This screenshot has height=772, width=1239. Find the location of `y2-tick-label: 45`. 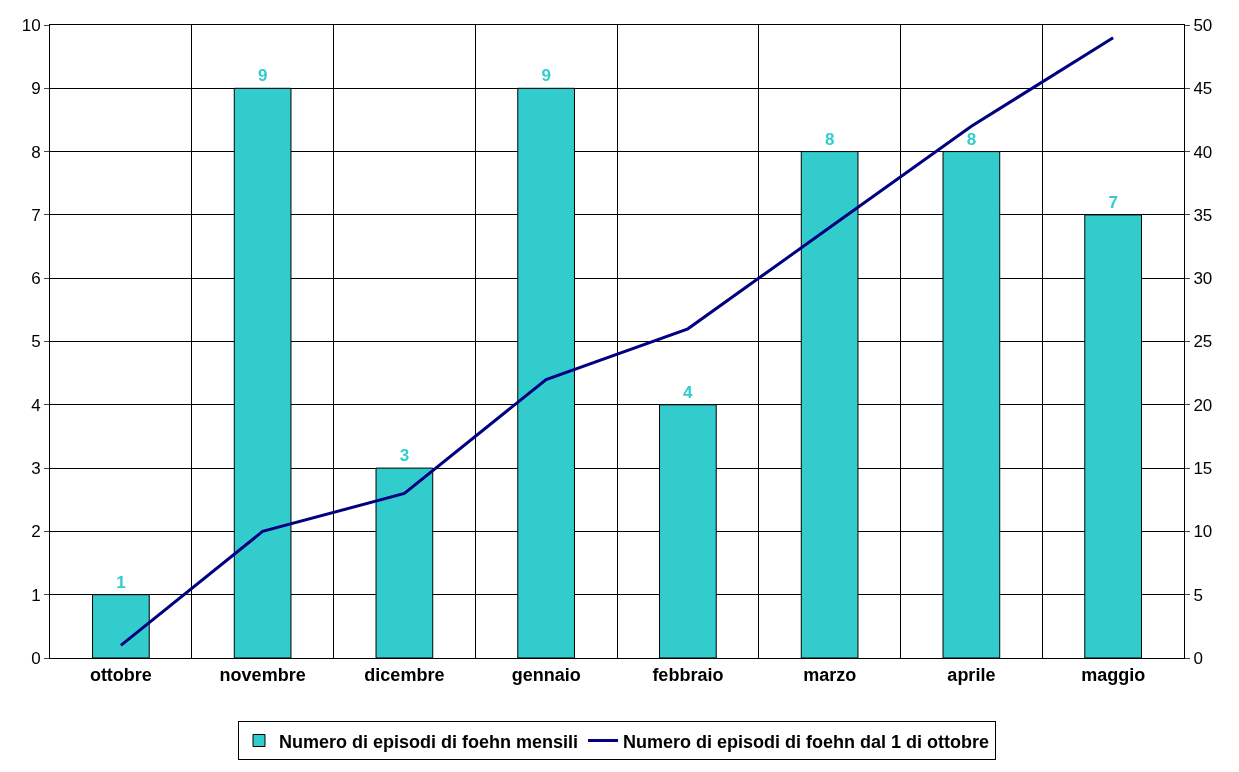

y2-tick-label: 45 is located at coordinates (1203, 89).